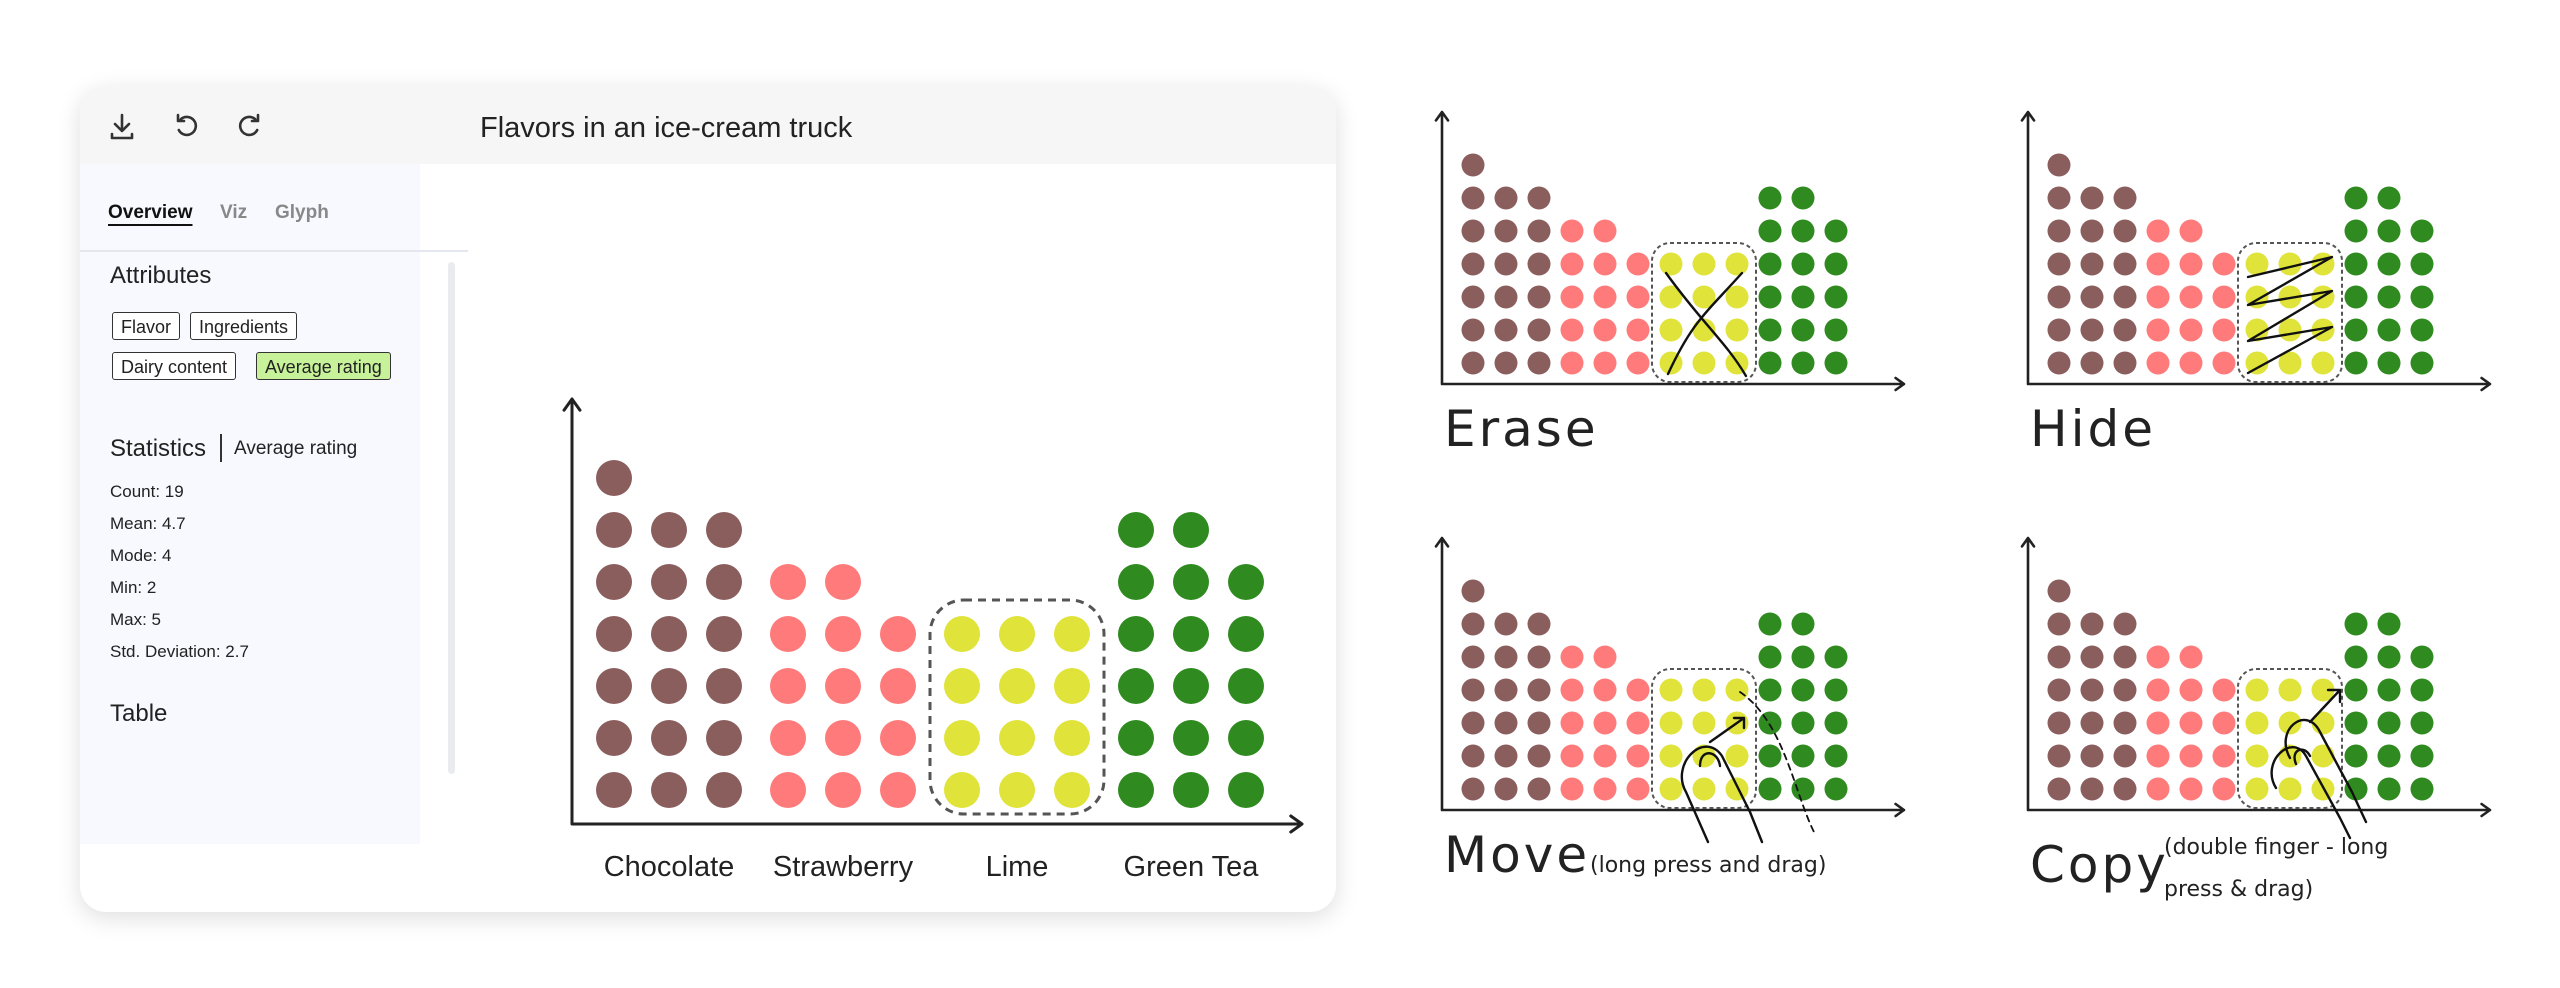  I want to click on undo-button, so click(186, 126).